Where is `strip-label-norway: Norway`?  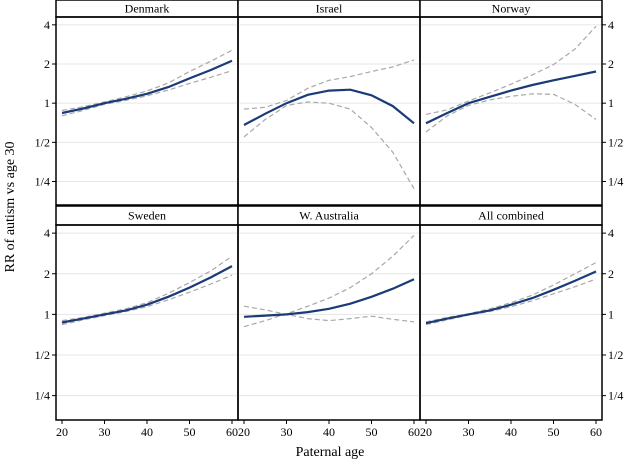
strip-label-norway: Norway is located at coordinates (511, 9).